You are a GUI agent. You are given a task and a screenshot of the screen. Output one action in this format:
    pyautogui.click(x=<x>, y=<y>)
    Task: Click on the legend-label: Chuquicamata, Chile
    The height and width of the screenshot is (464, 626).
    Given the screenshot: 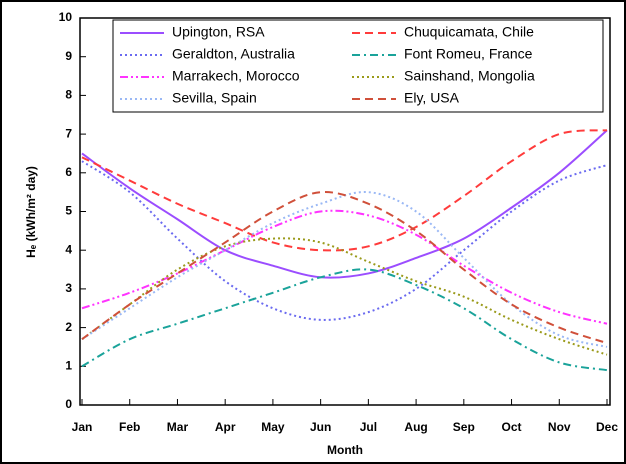 What is the action you would take?
    pyautogui.click(x=469, y=32)
    